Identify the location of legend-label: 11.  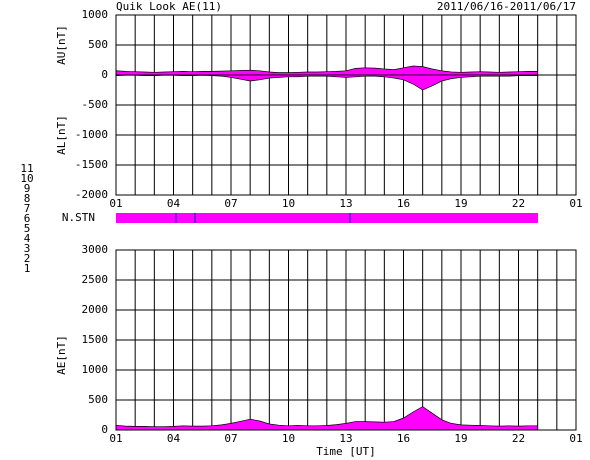
(26, 168).